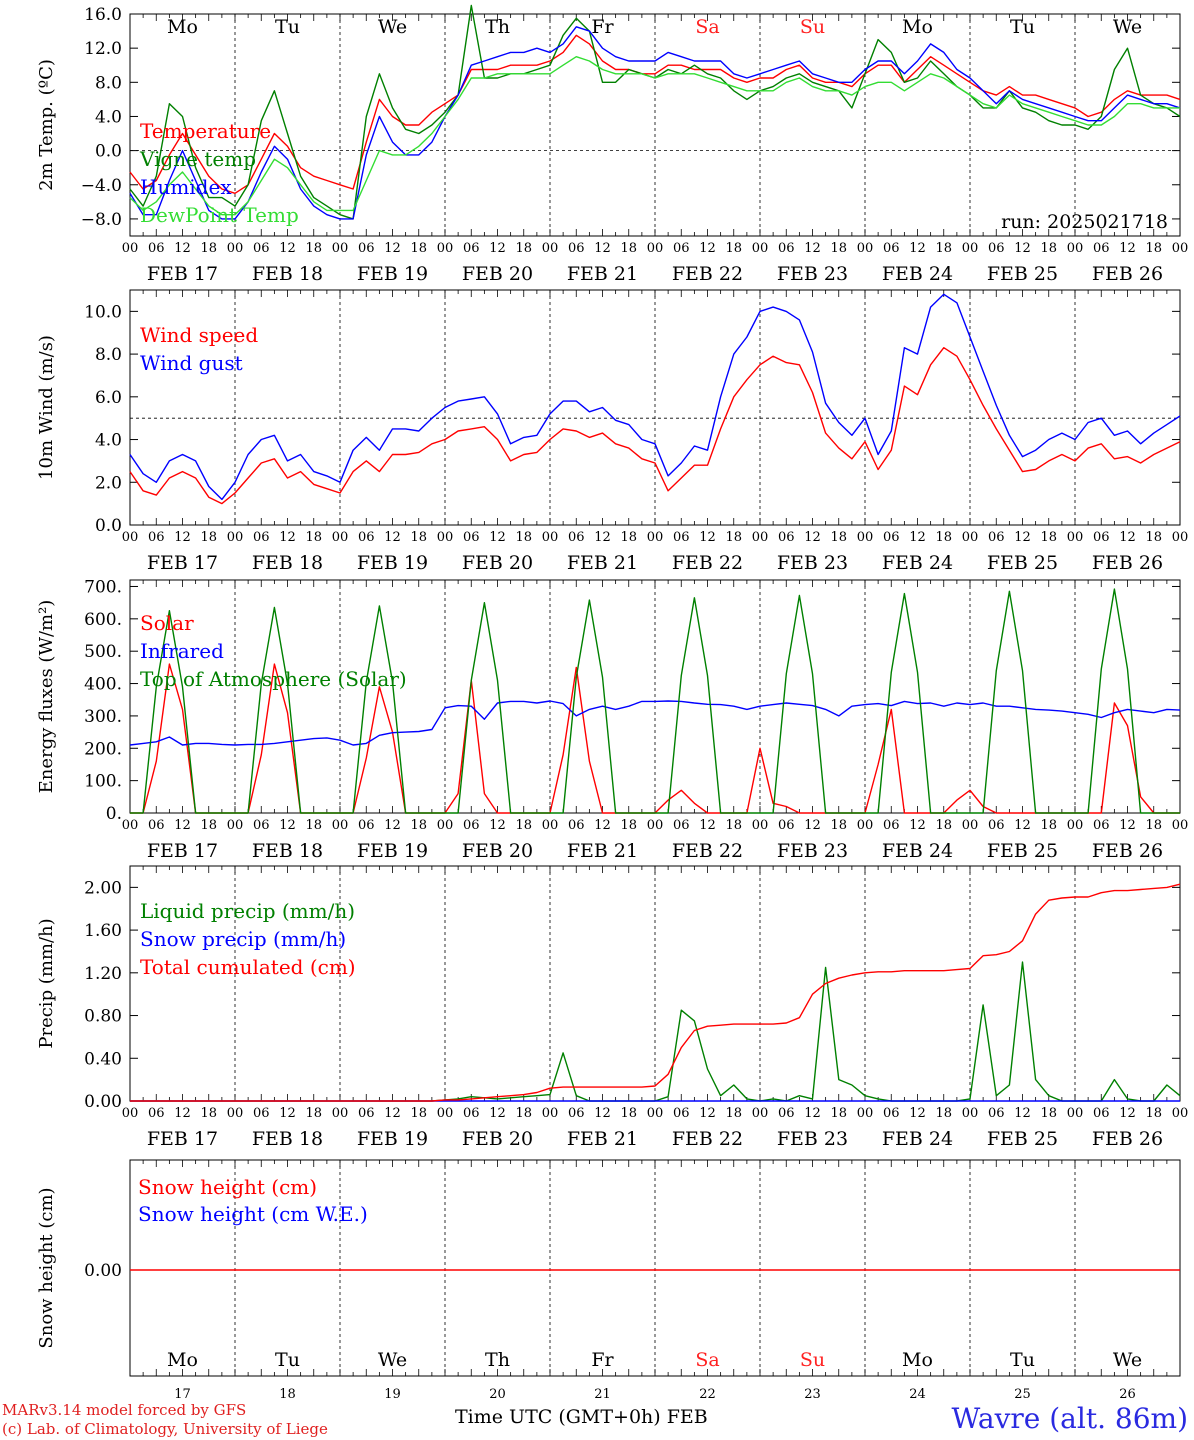  Describe the element at coordinates (103, 974) in the screenshot. I see `y-tick-label: 1.20` at that location.